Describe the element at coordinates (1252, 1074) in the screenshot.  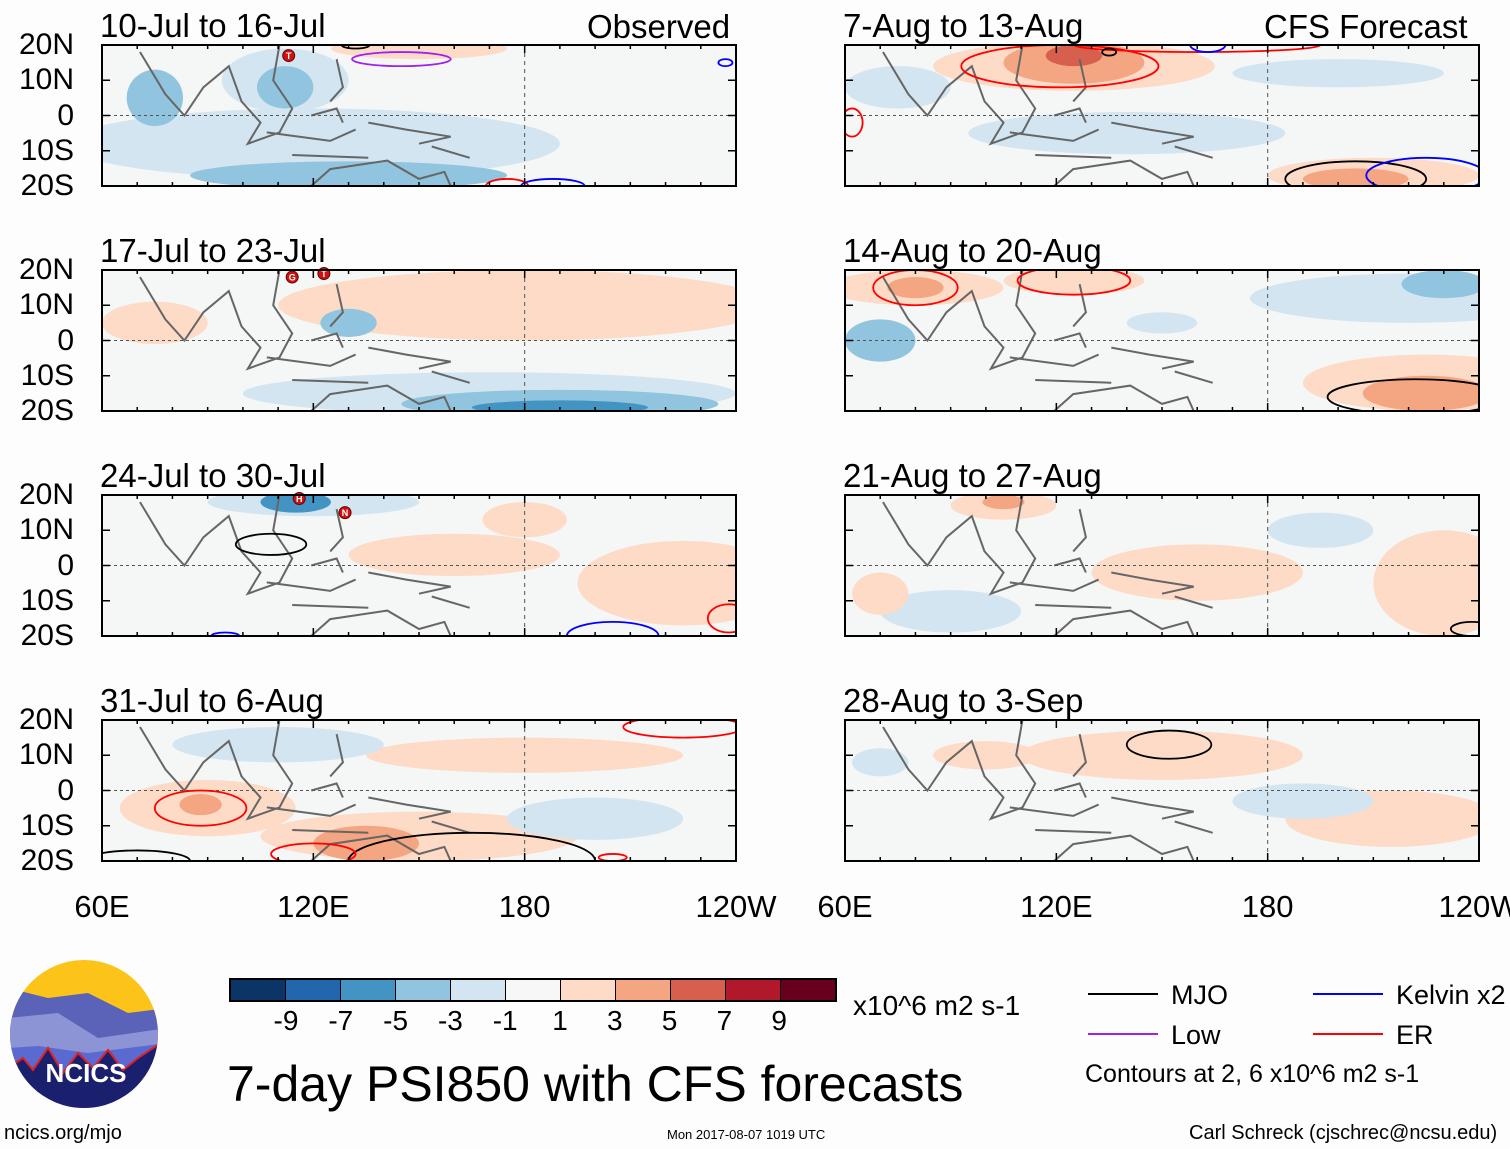
I see `contour-note: Contours at 2, 6 x10^6 m2 s-1` at that location.